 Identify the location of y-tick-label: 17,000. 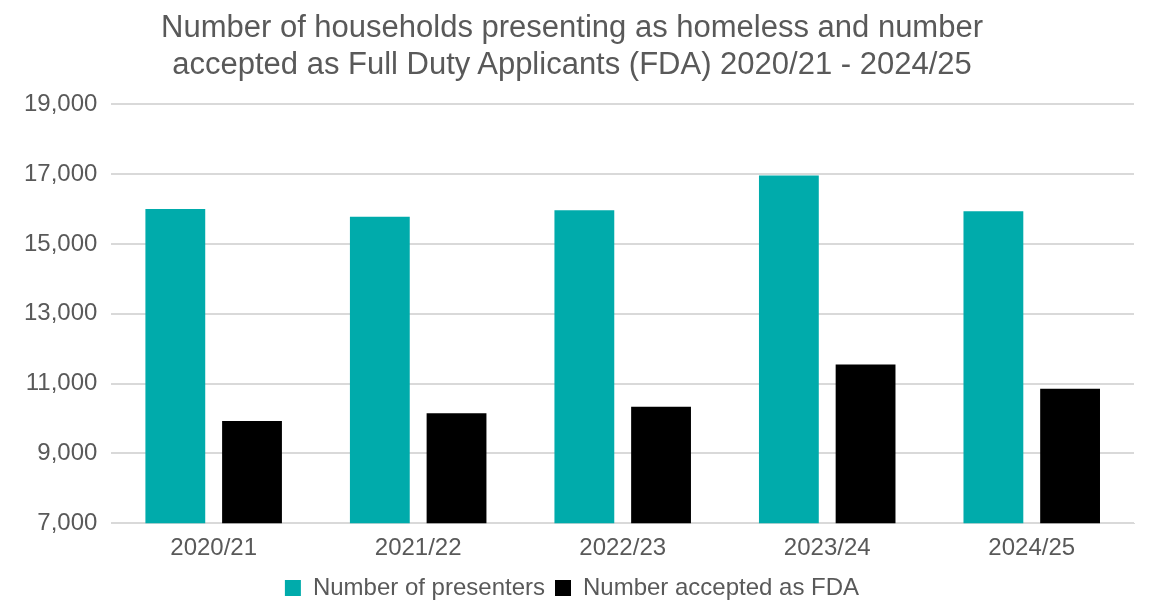
(61, 172).